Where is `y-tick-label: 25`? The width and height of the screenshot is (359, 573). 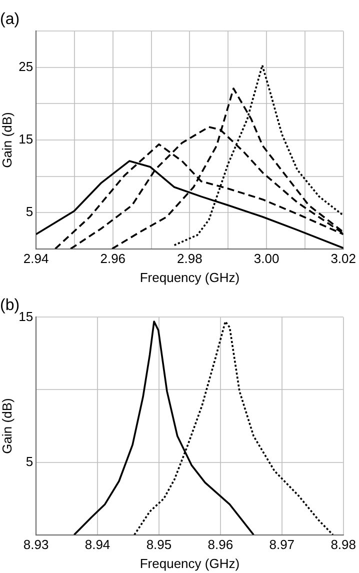 y-tick-label: 25 is located at coordinates (26, 66).